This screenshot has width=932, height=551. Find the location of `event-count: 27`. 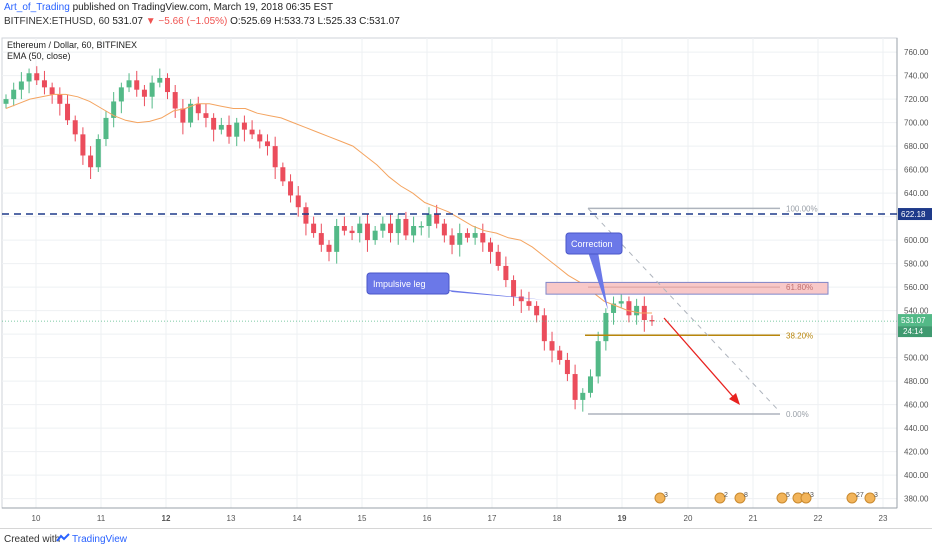

event-count: 27 is located at coordinates (860, 495).